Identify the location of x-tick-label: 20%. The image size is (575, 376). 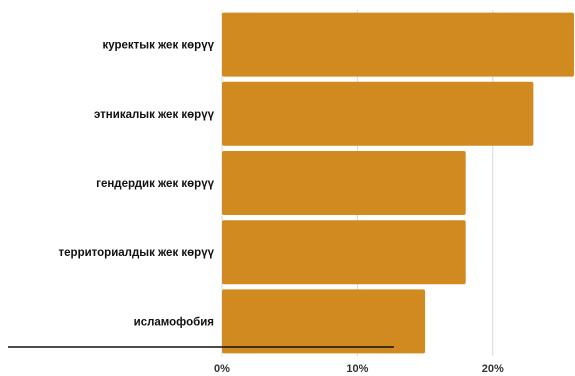
(493, 369).